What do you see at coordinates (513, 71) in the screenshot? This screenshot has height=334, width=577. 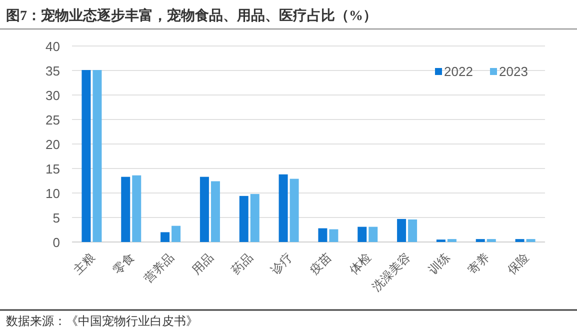 I see `legend: 2023` at bounding box center [513, 71].